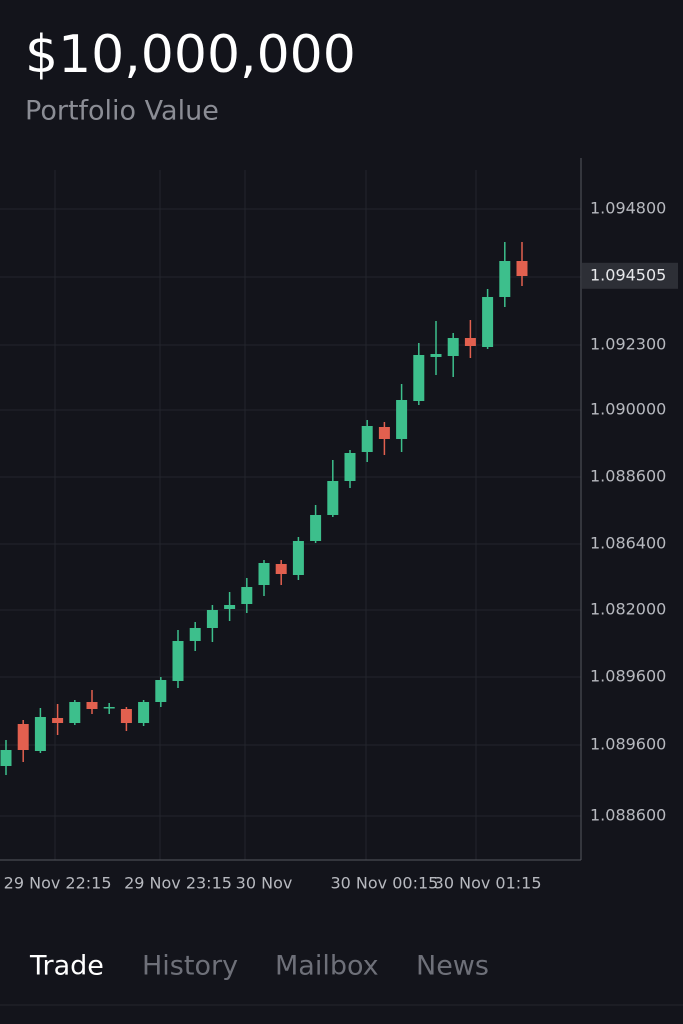 The width and height of the screenshot is (683, 1024). What do you see at coordinates (628, 409) in the screenshot?
I see `y-axis-label: 1.090000` at bounding box center [628, 409].